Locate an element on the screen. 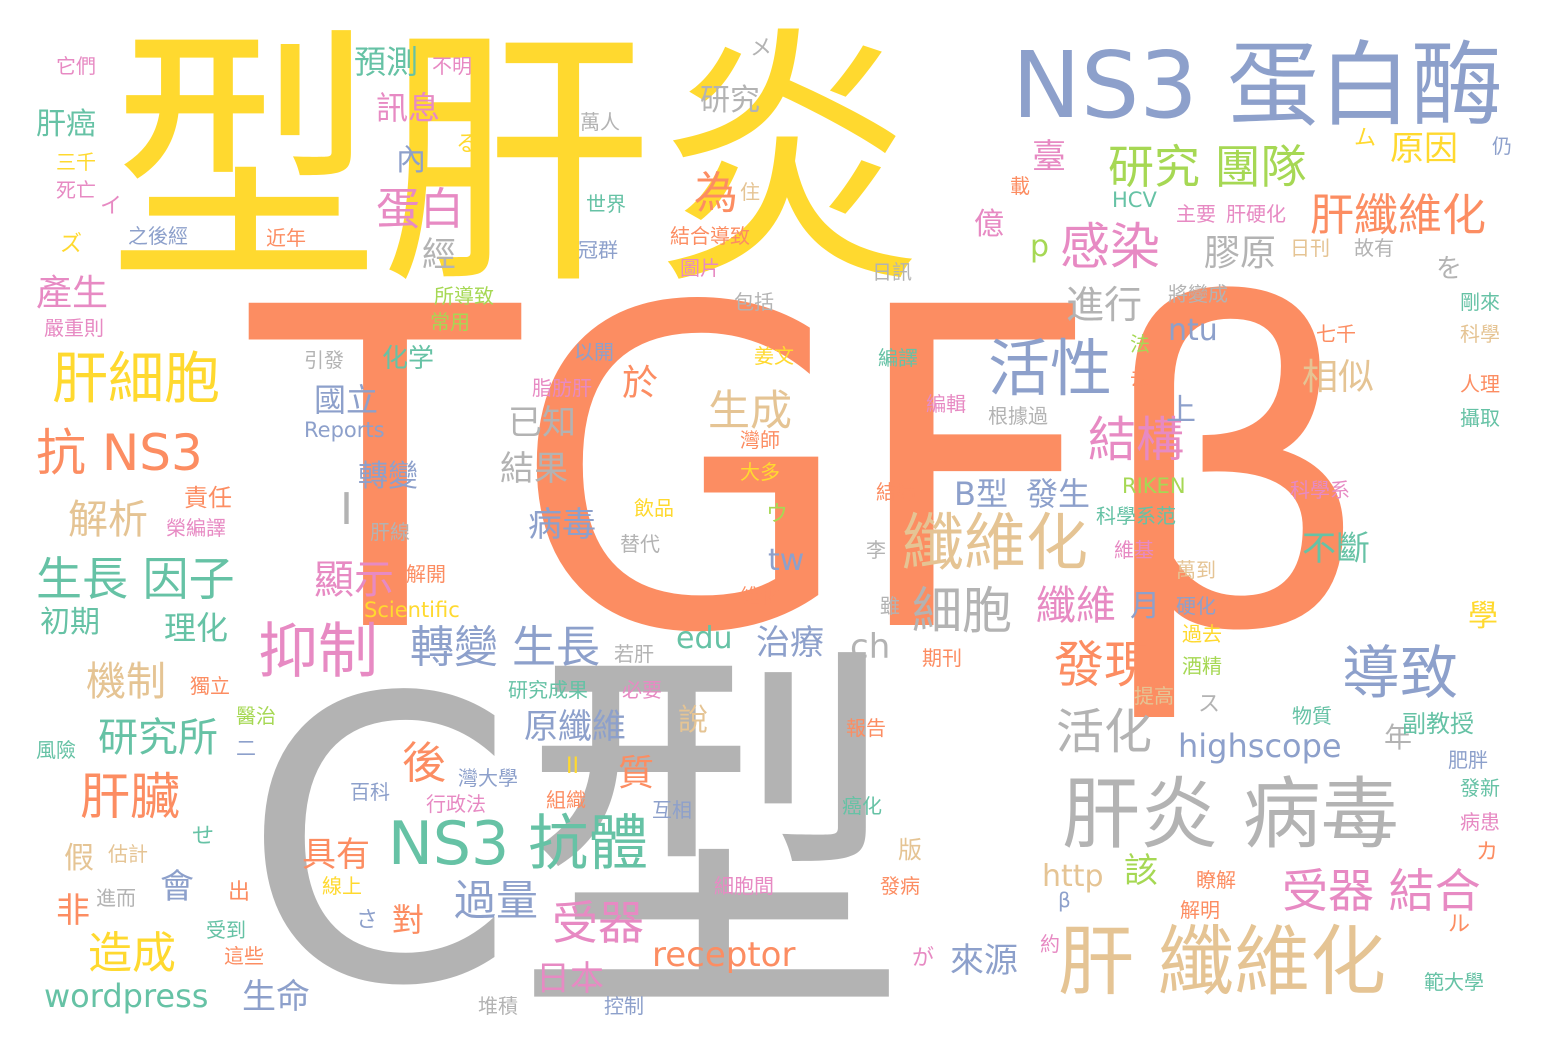 Image resolution: width=1548 pixels, height=1052 pixels. word-inside: 內 is located at coordinates (411, 160).